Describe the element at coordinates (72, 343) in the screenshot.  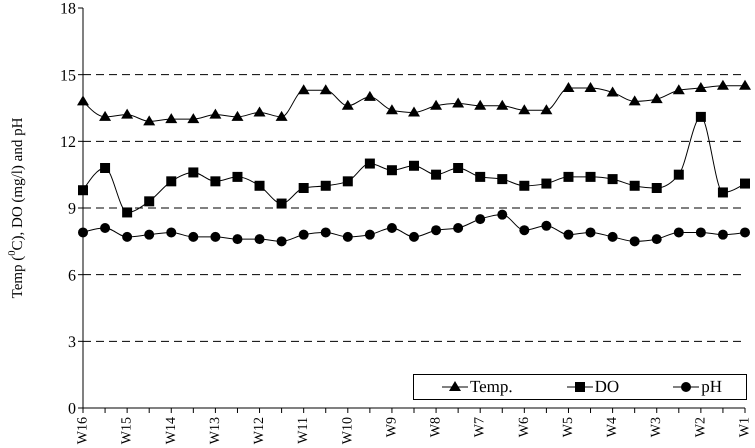
I see `y-tick-label: 3` at that location.